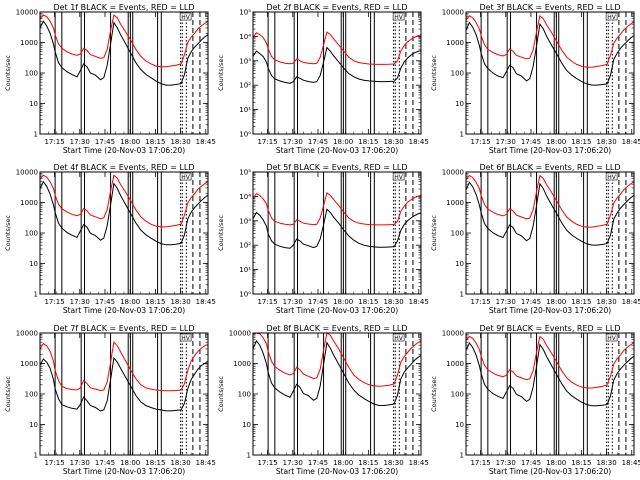  Describe the element at coordinates (245, 37) in the screenshot. I see `y-tick-label: 10⁴` at that location.